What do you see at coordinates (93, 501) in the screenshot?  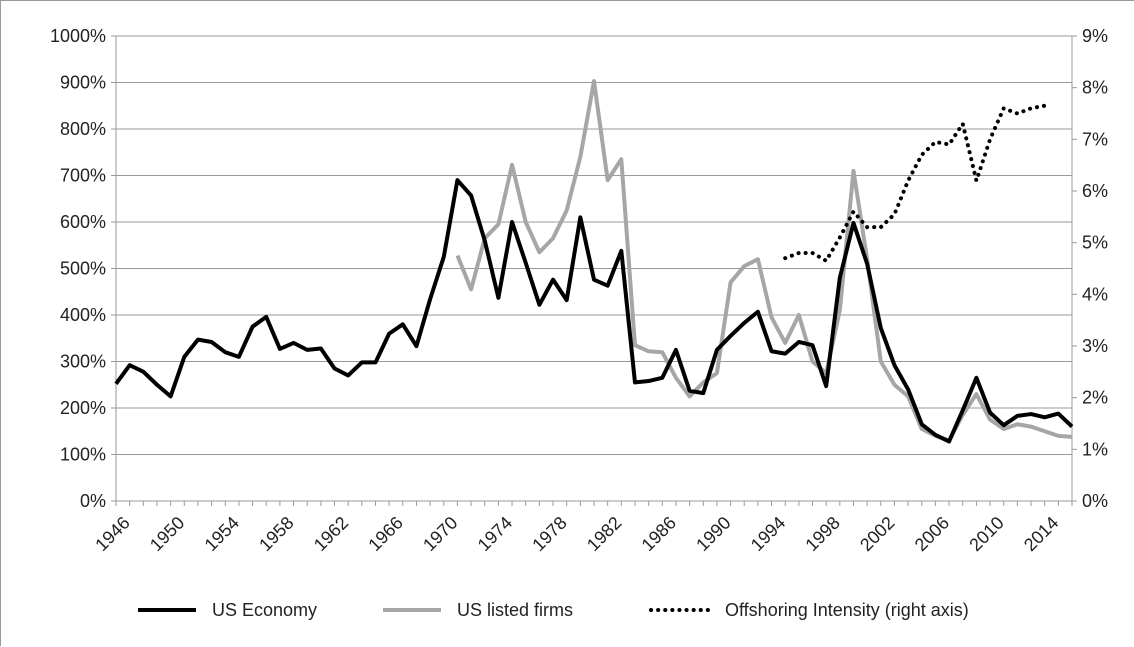 I see `left-tick-label: 0%` at bounding box center [93, 501].